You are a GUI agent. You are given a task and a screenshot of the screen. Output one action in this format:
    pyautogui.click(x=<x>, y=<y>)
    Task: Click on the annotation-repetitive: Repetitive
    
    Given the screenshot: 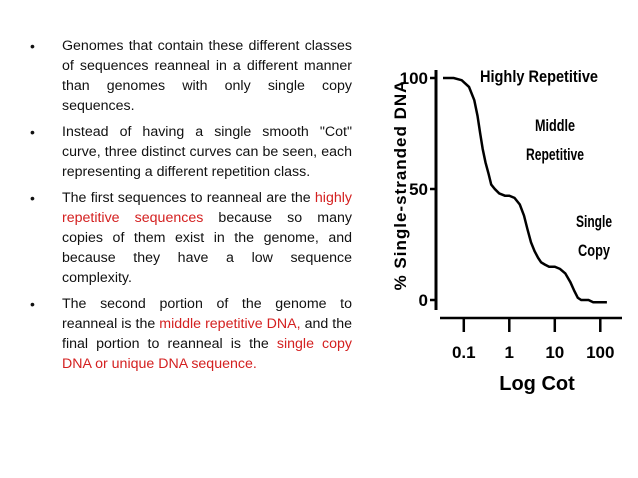 What is the action you would take?
    pyautogui.click(x=555, y=154)
    